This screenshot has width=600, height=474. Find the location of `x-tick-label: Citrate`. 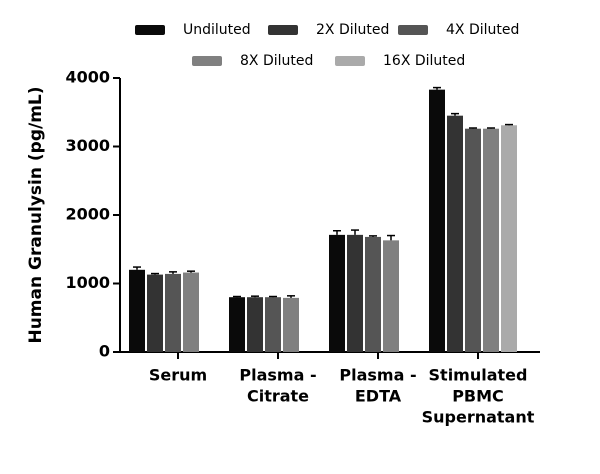

x-tick-label: Citrate is located at coordinates (278, 396).